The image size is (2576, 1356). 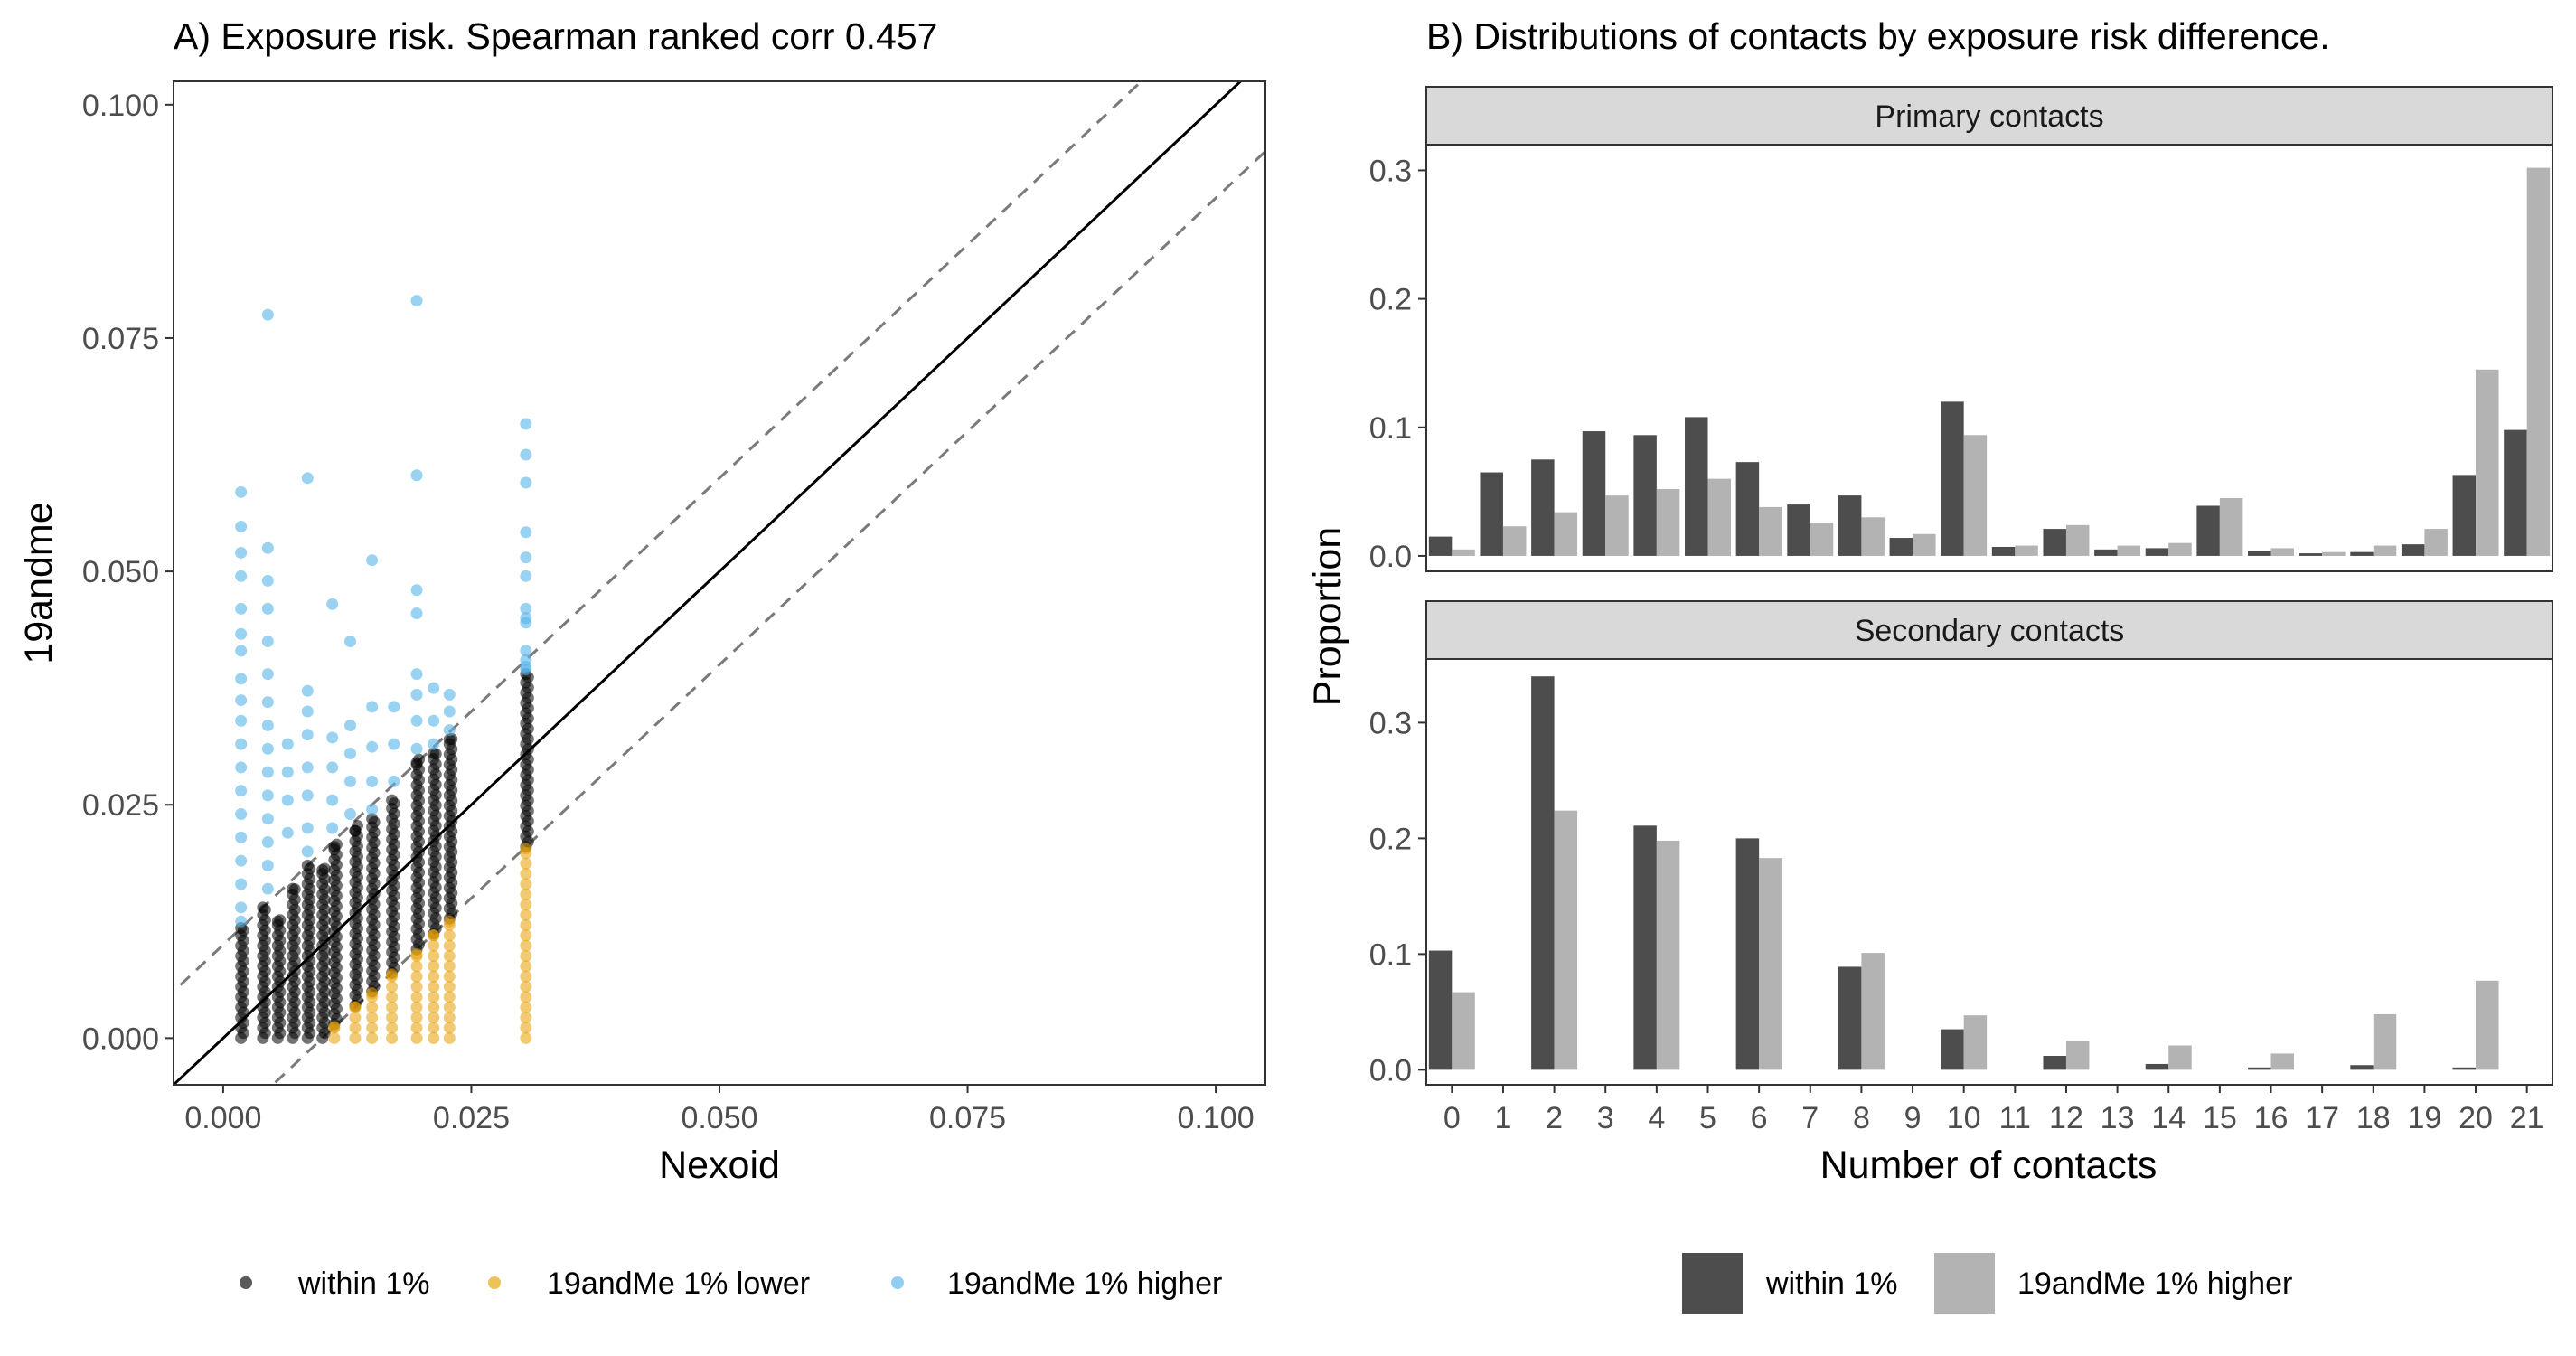 What do you see at coordinates (1987, 1283) in the screenshot?
I see `bar-legend: within 1% 19andMe 1% higher` at bounding box center [1987, 1283].